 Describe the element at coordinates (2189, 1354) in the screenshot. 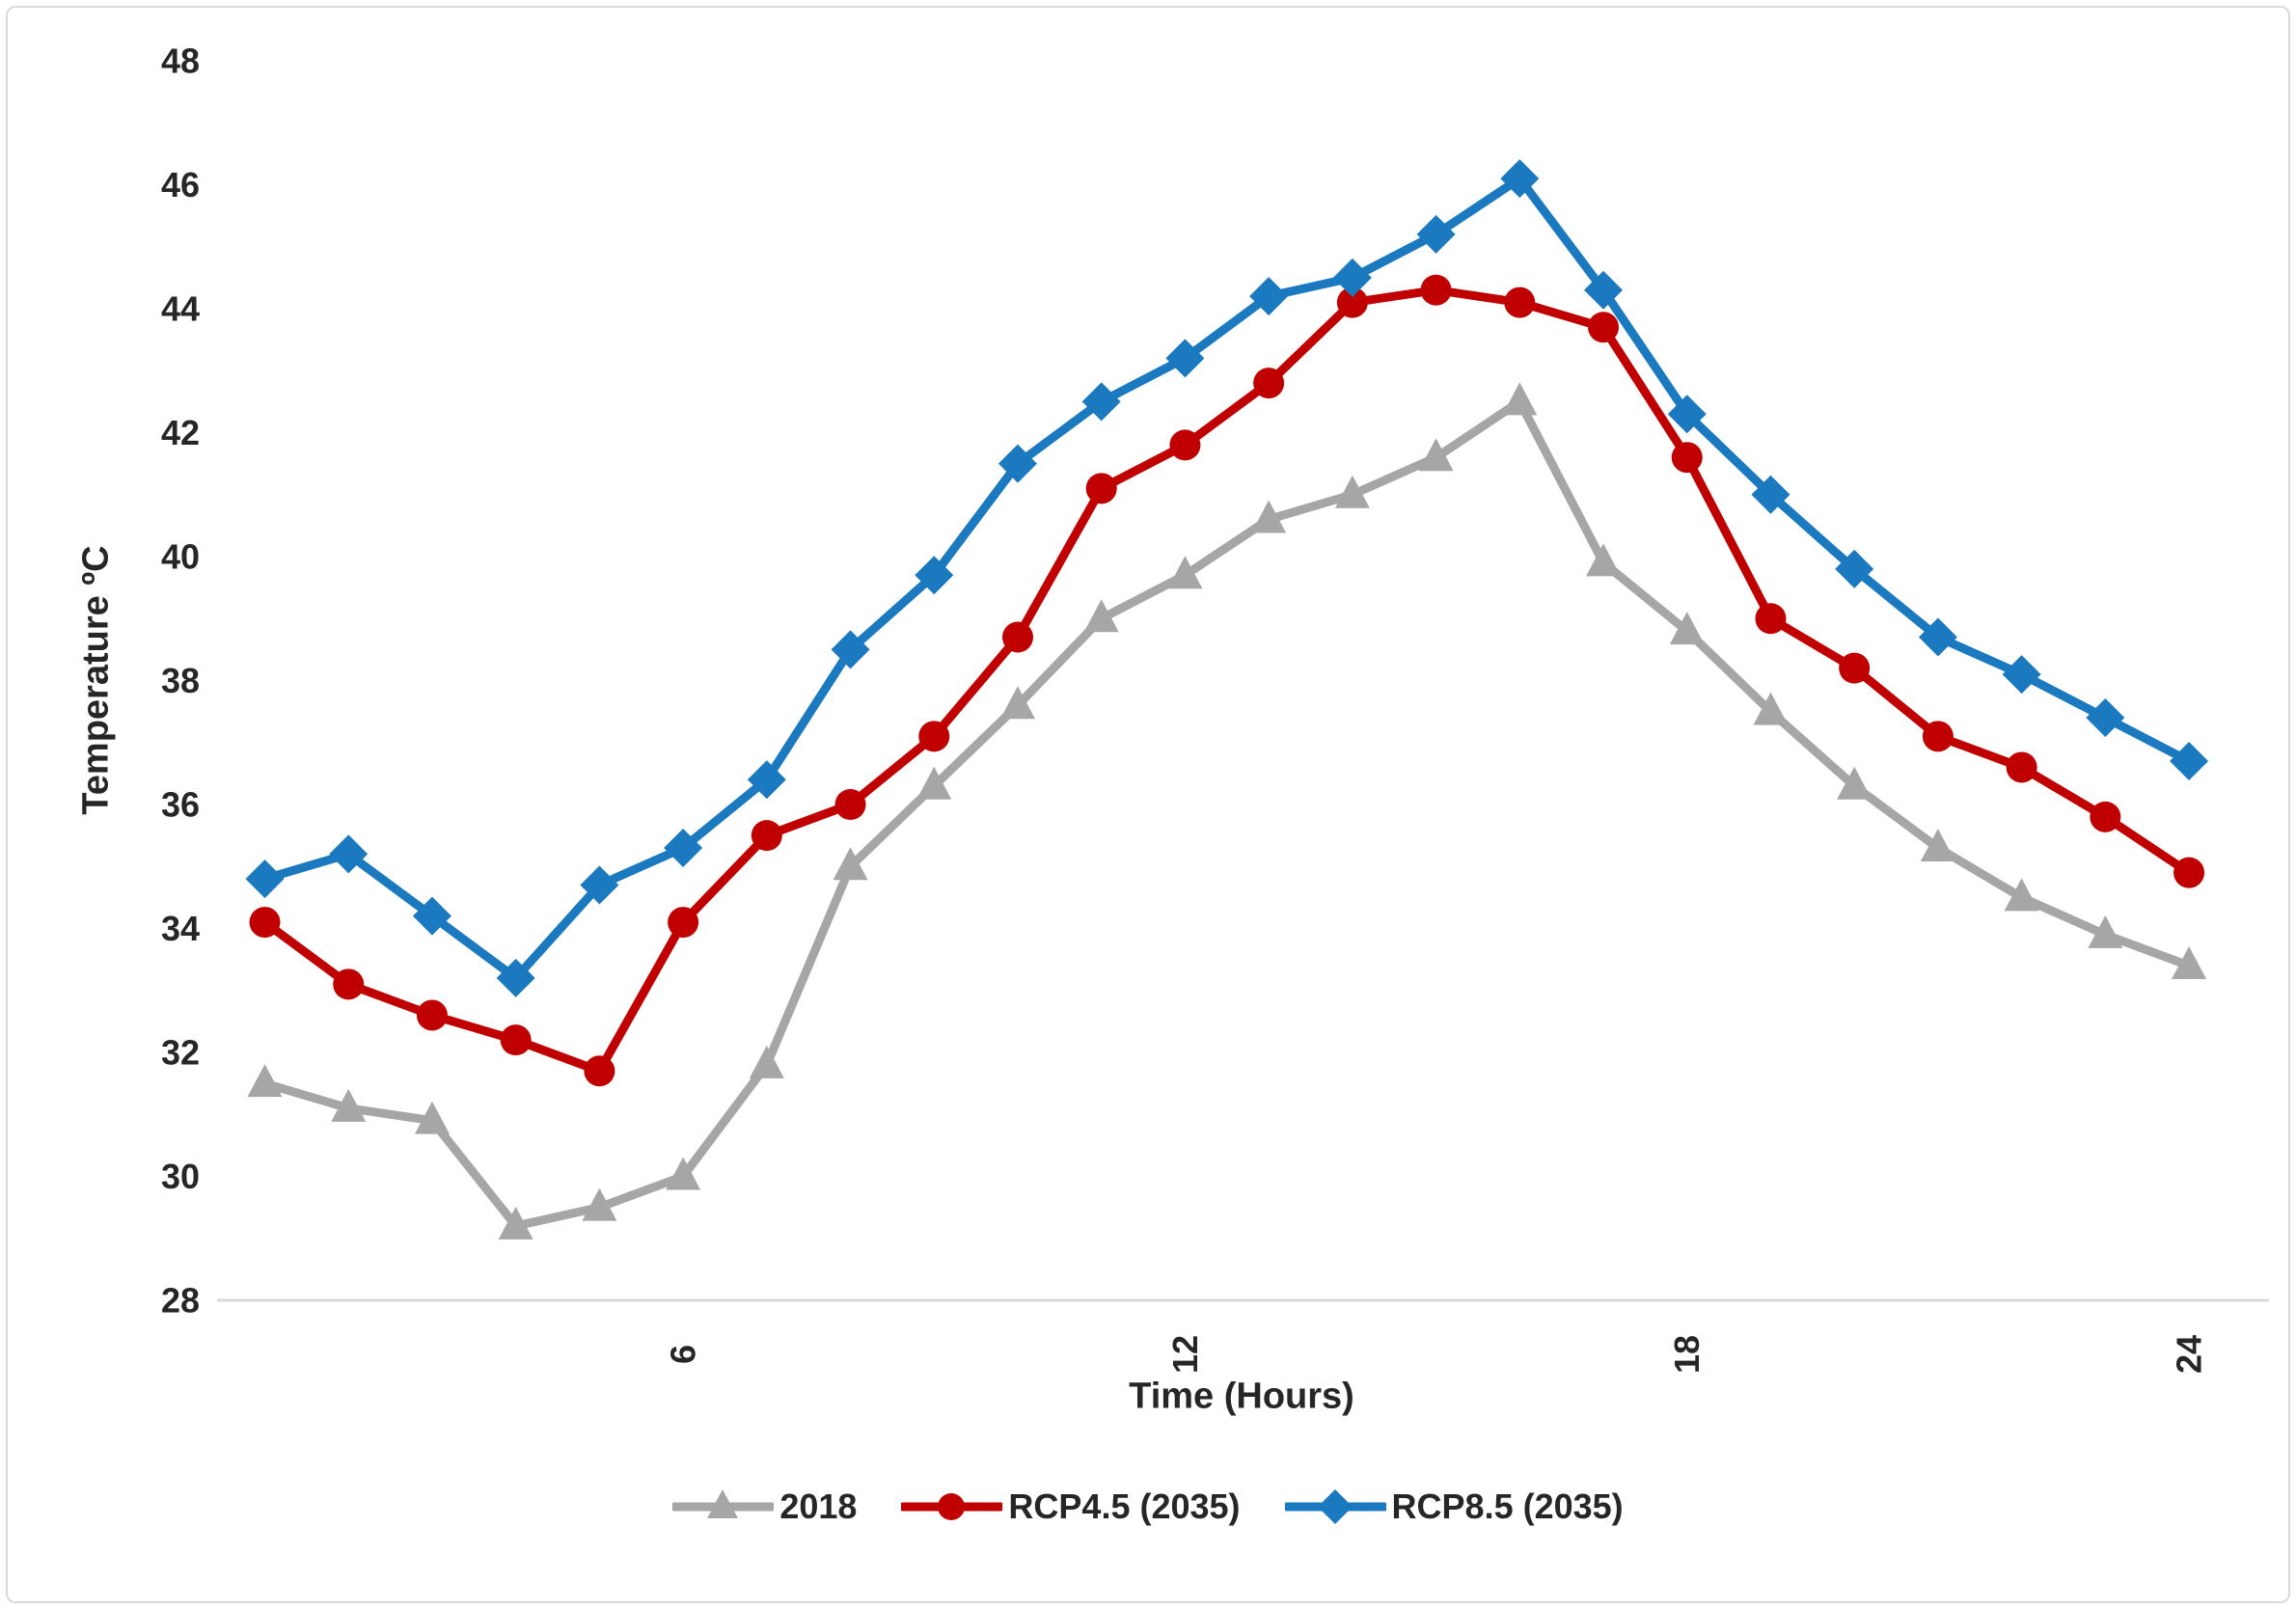

I see `x-tick-label: 24` at that location.